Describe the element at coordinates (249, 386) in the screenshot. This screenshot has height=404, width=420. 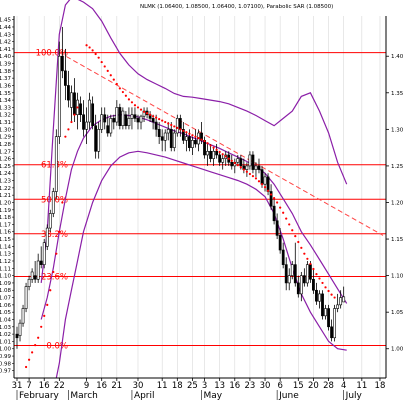
I see `x-tick-label: 23` at that location.